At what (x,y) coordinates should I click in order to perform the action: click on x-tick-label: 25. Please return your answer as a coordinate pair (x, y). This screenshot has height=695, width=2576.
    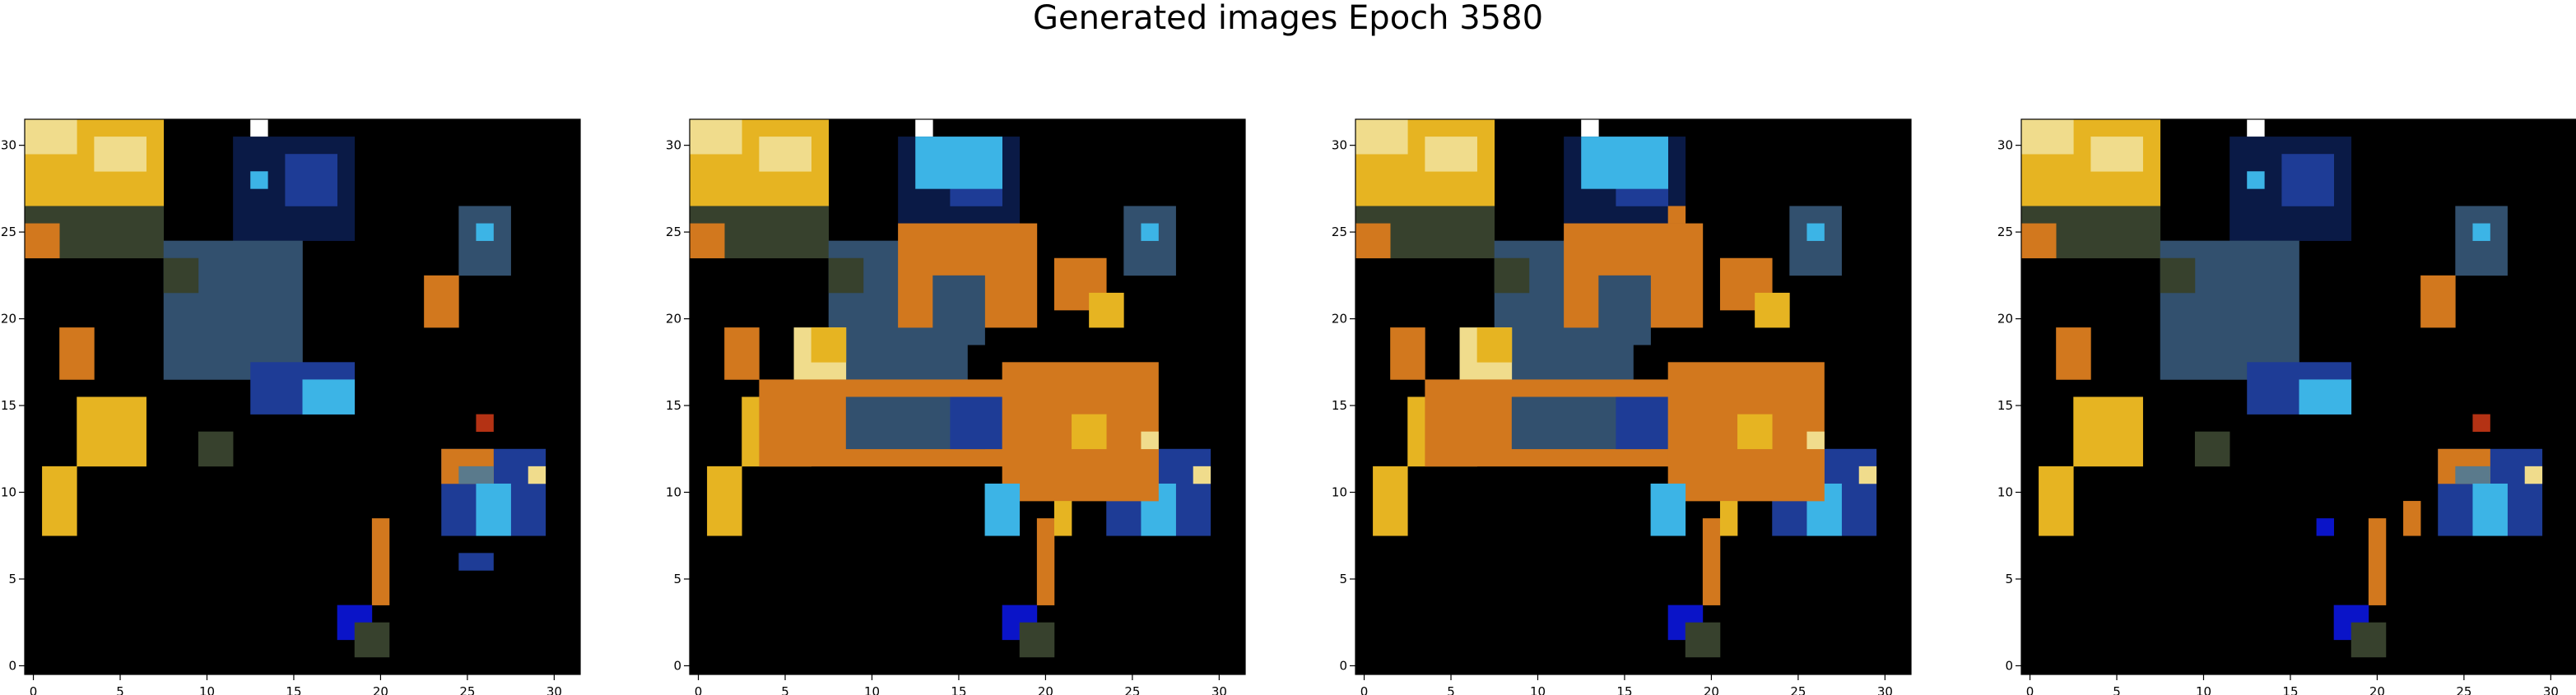
    Looking at the image, I should click on (2463, 689).